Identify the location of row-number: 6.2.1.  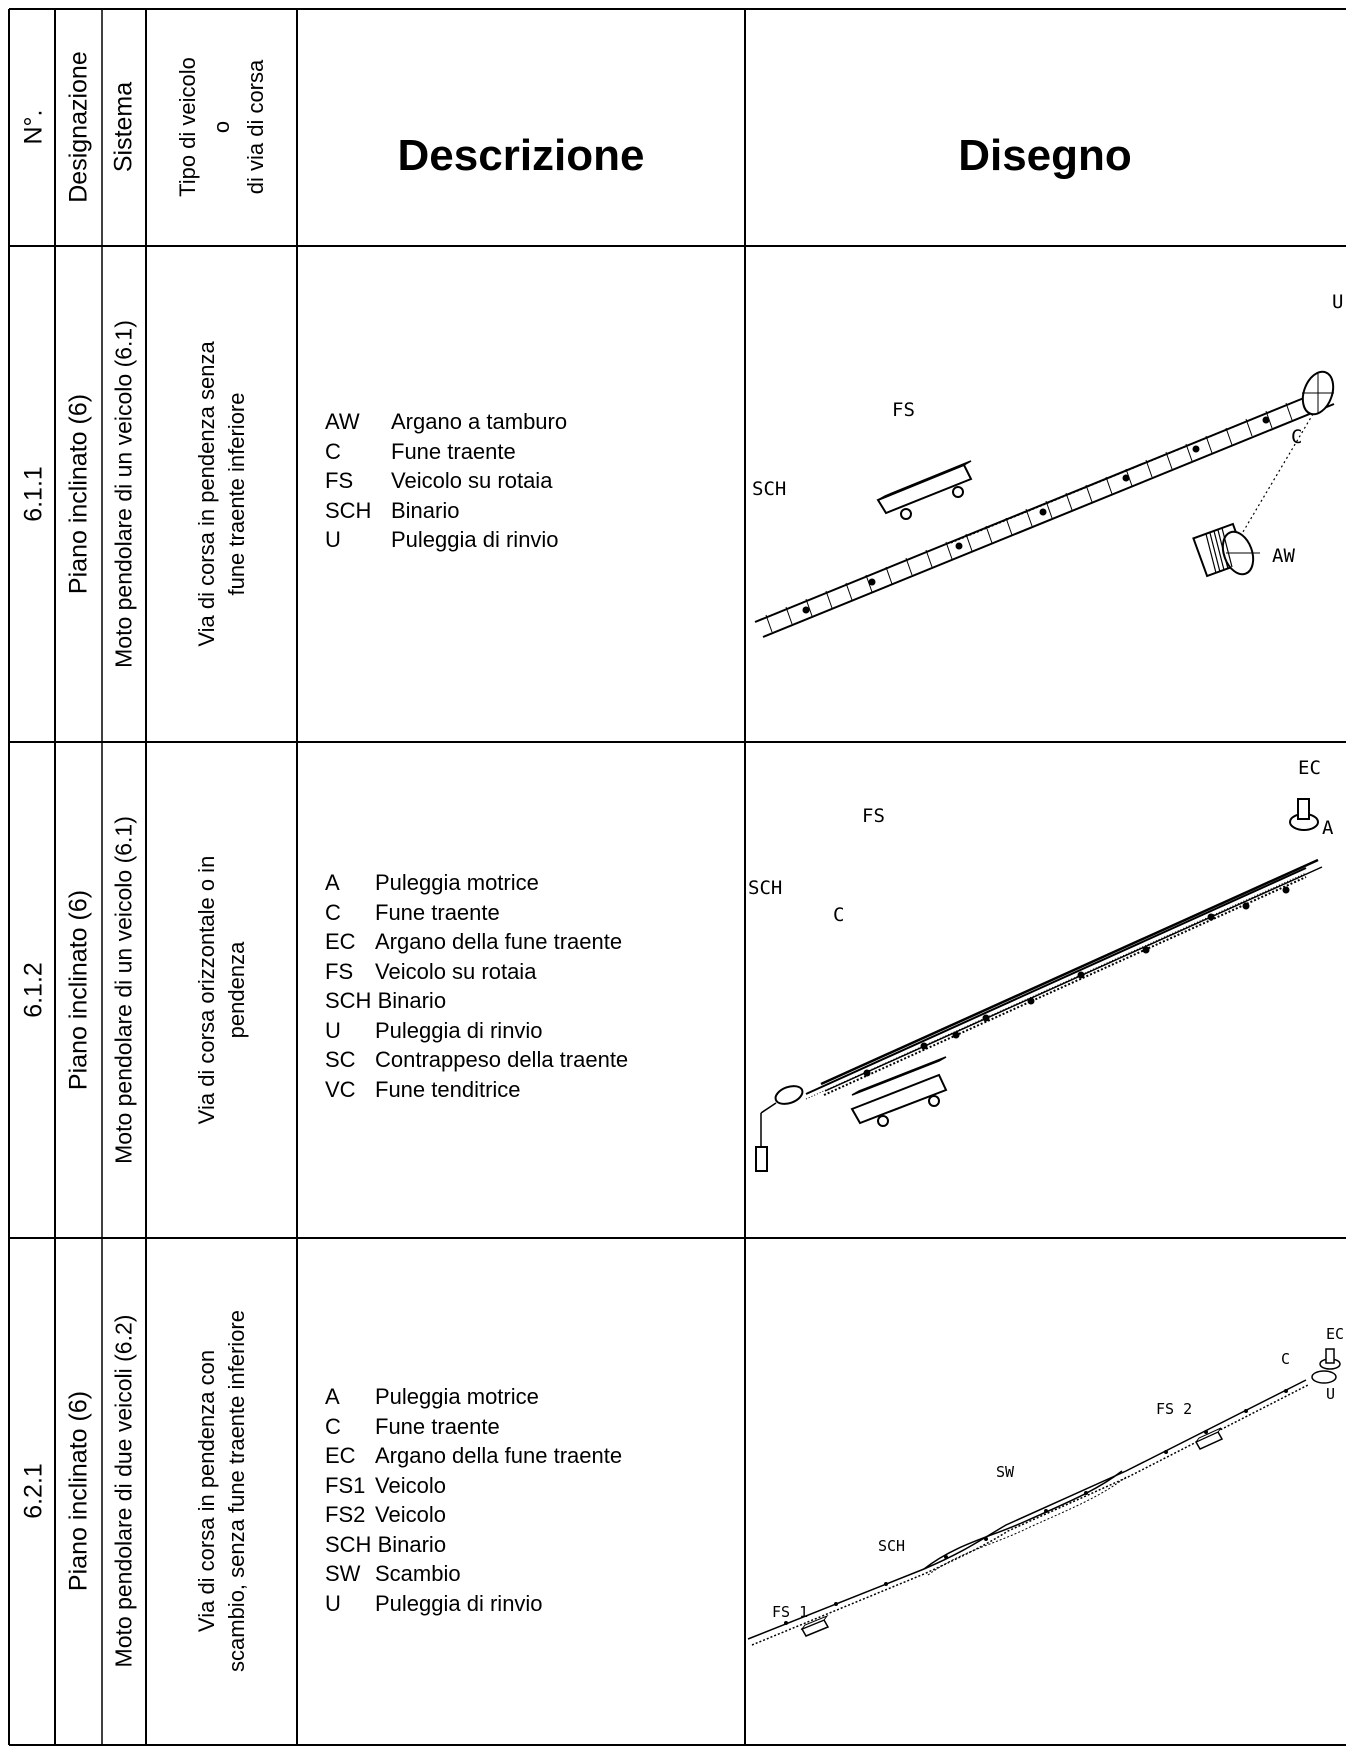
(33, 1491).